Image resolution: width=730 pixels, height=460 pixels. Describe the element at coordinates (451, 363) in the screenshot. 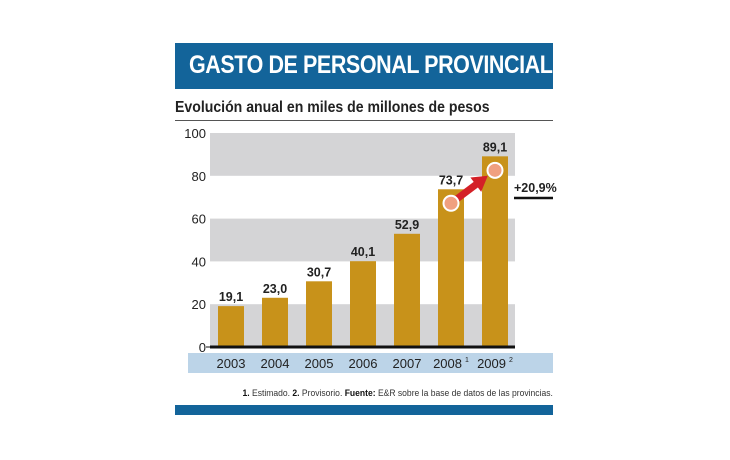

I see `x-tick-label: 2008 1` at that location.